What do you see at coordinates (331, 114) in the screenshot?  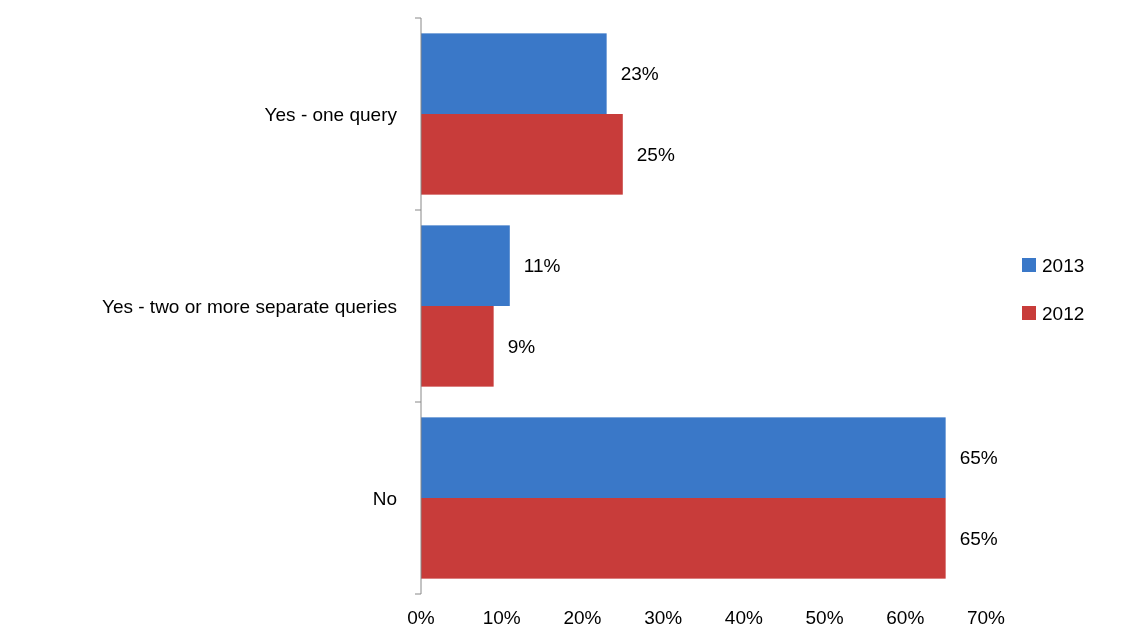 I see `y-tick-label: Yes - one query` at bounding box center [331, 114].